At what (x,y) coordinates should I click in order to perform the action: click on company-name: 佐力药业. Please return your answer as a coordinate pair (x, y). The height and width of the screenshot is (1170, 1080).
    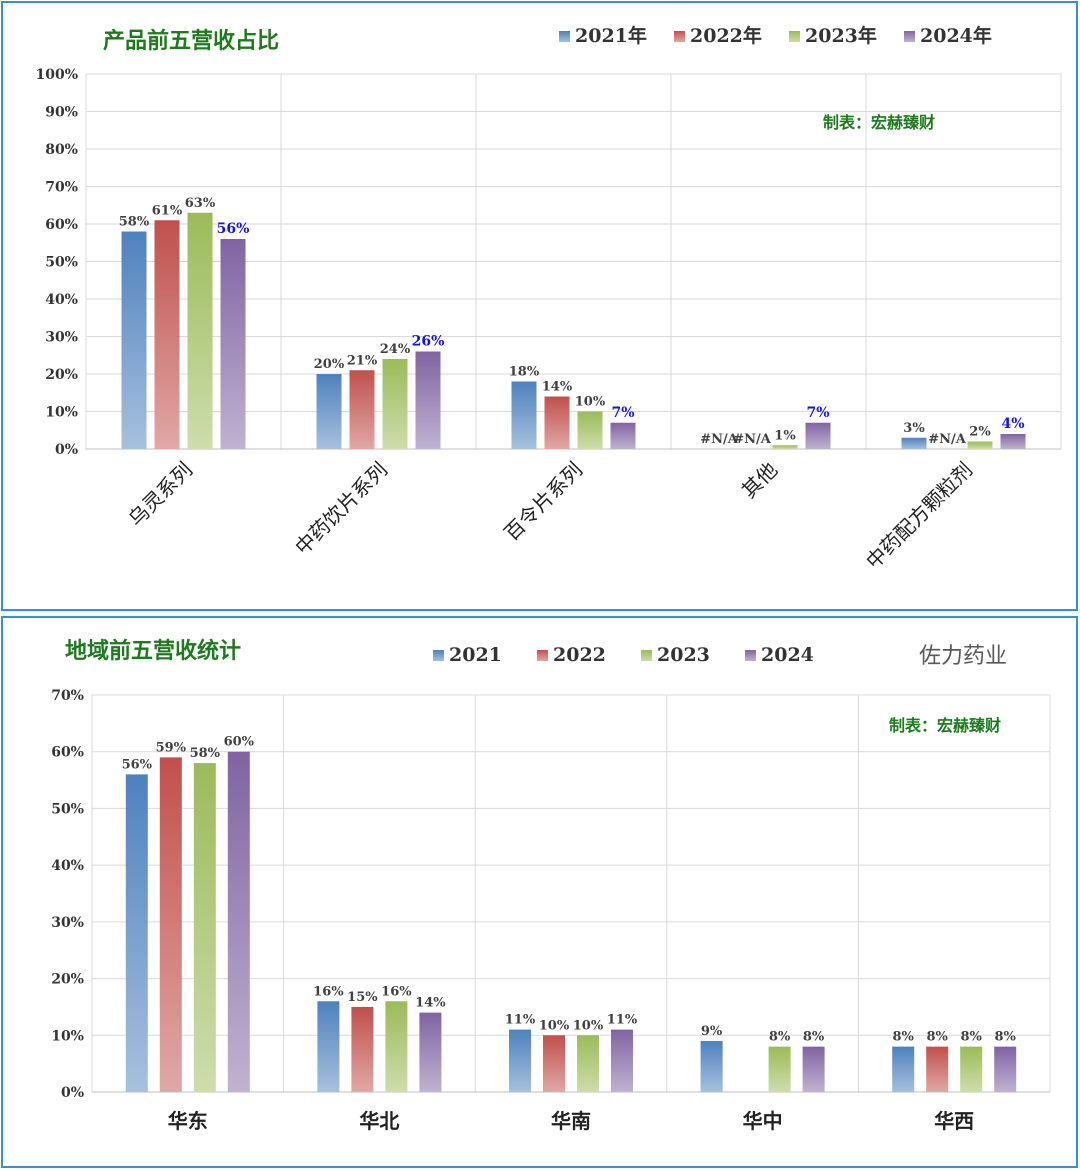
    Looking at the image, I should click on (963, 656).